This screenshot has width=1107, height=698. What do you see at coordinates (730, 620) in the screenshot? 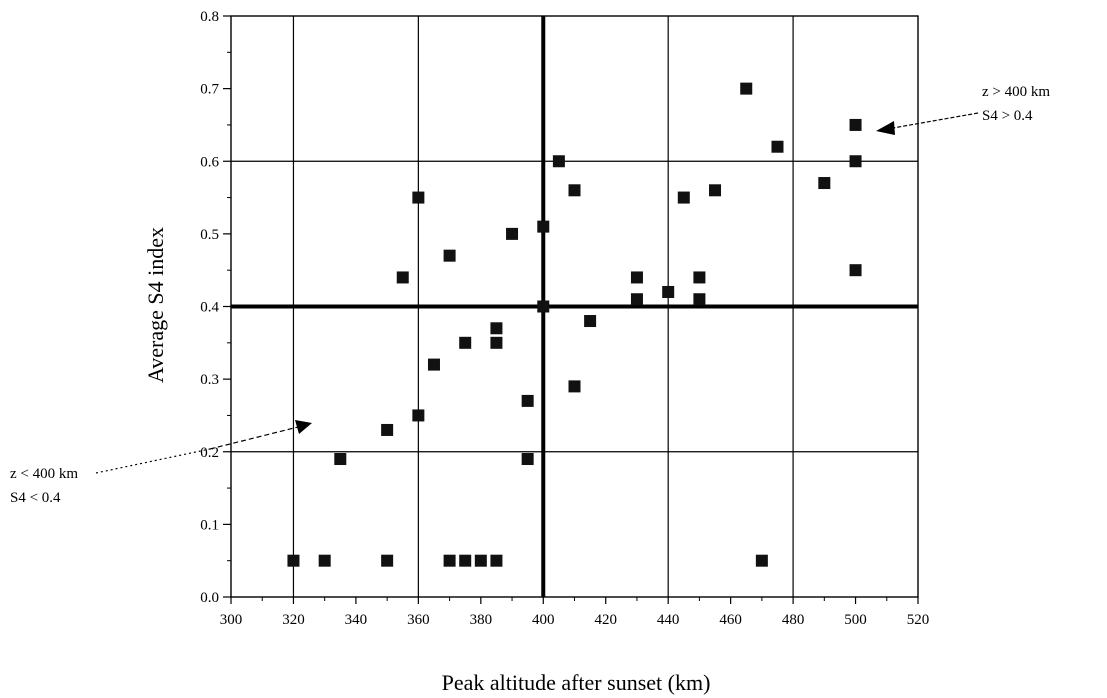
I see `x-tick-label: 460` at bounding box center [730, 620].